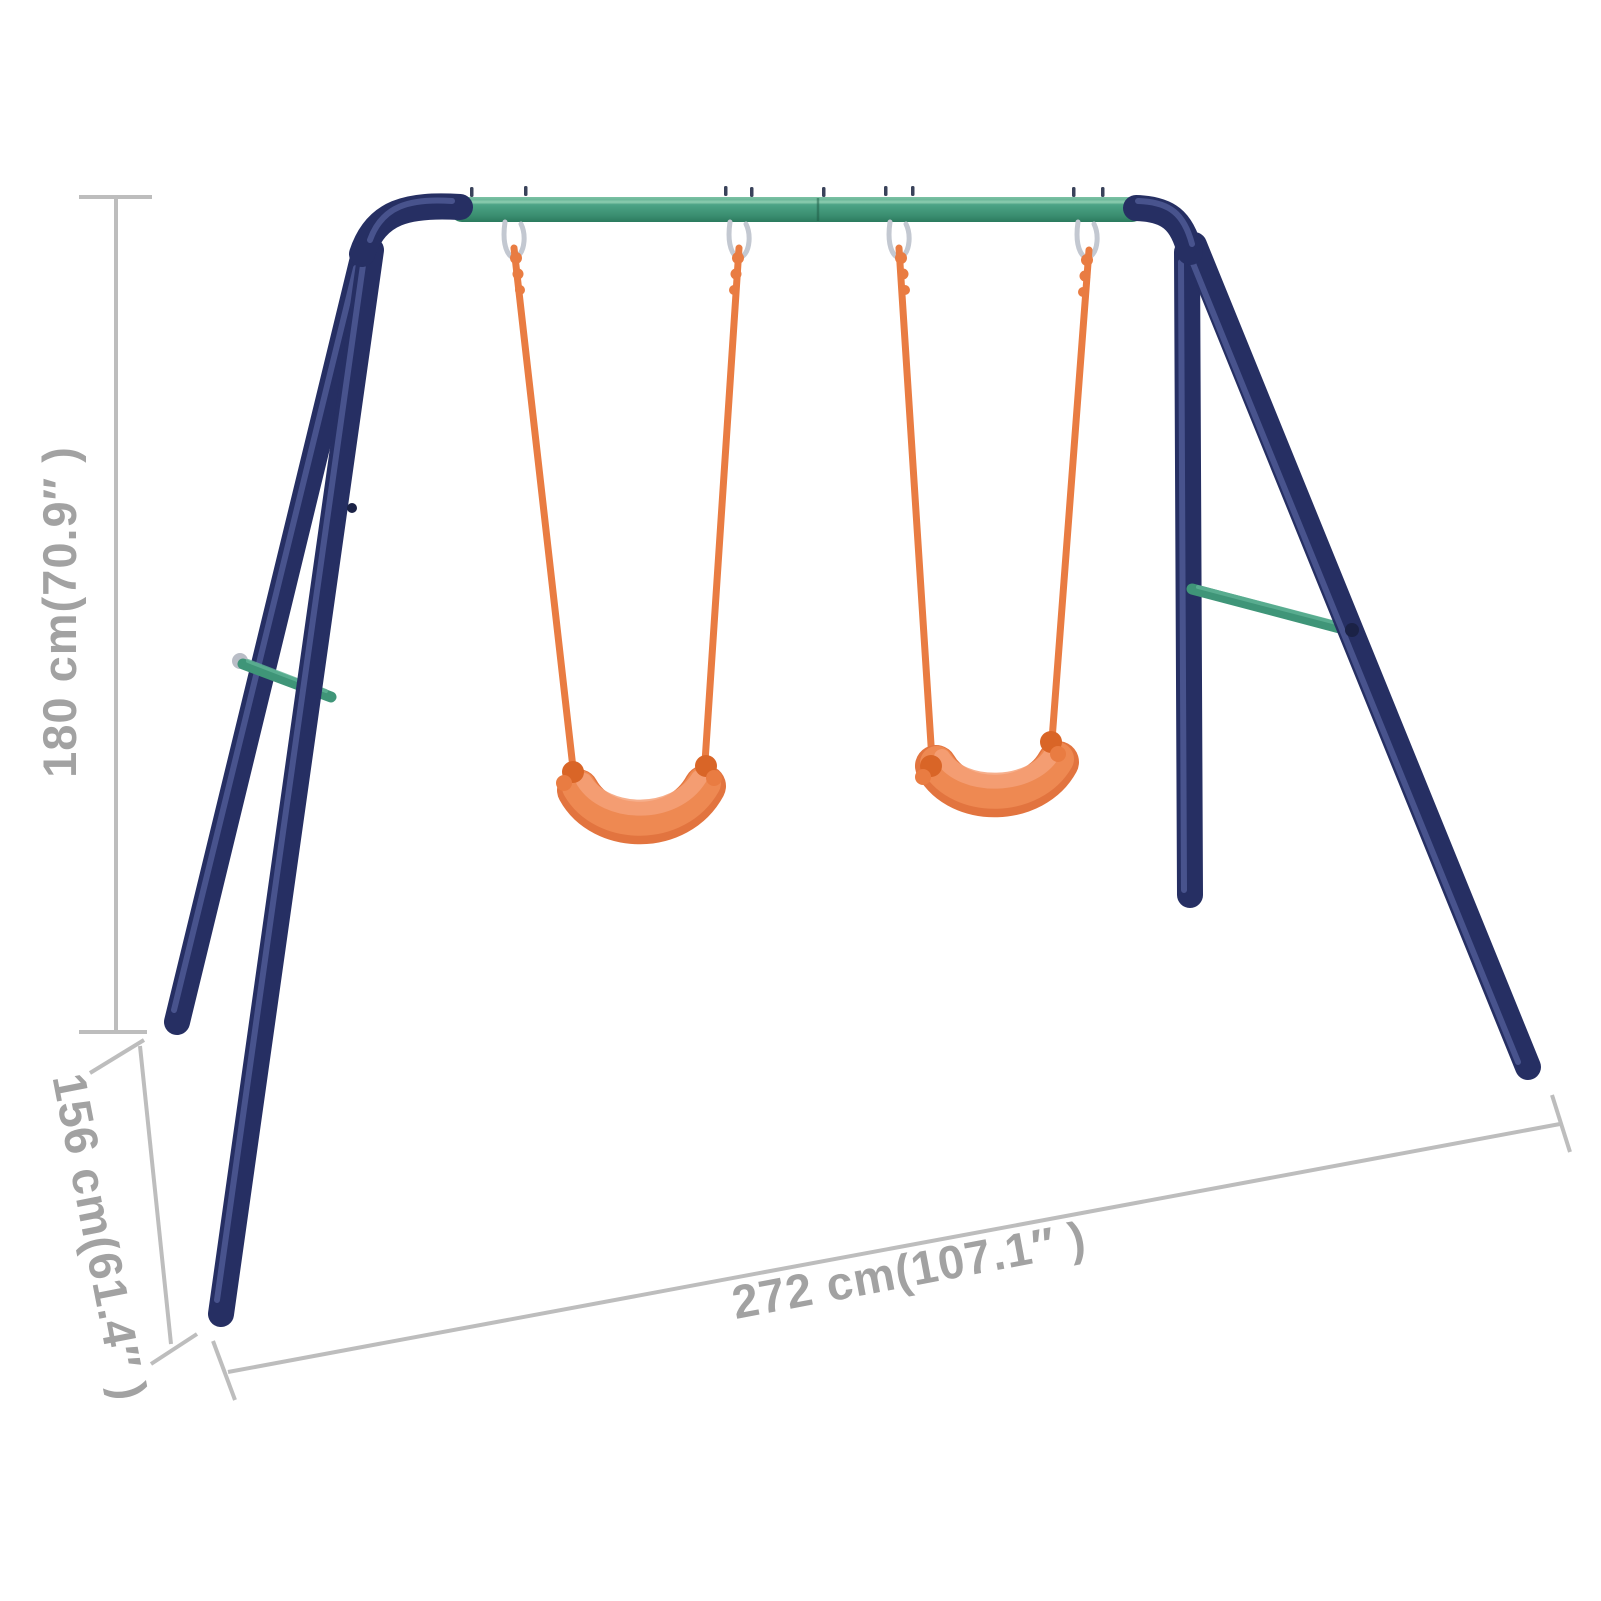 The image size is (1601, 1601). Describe the element at coordinates (155, 1195) in the screenshot. I see `depth-dimension-line` at that location.